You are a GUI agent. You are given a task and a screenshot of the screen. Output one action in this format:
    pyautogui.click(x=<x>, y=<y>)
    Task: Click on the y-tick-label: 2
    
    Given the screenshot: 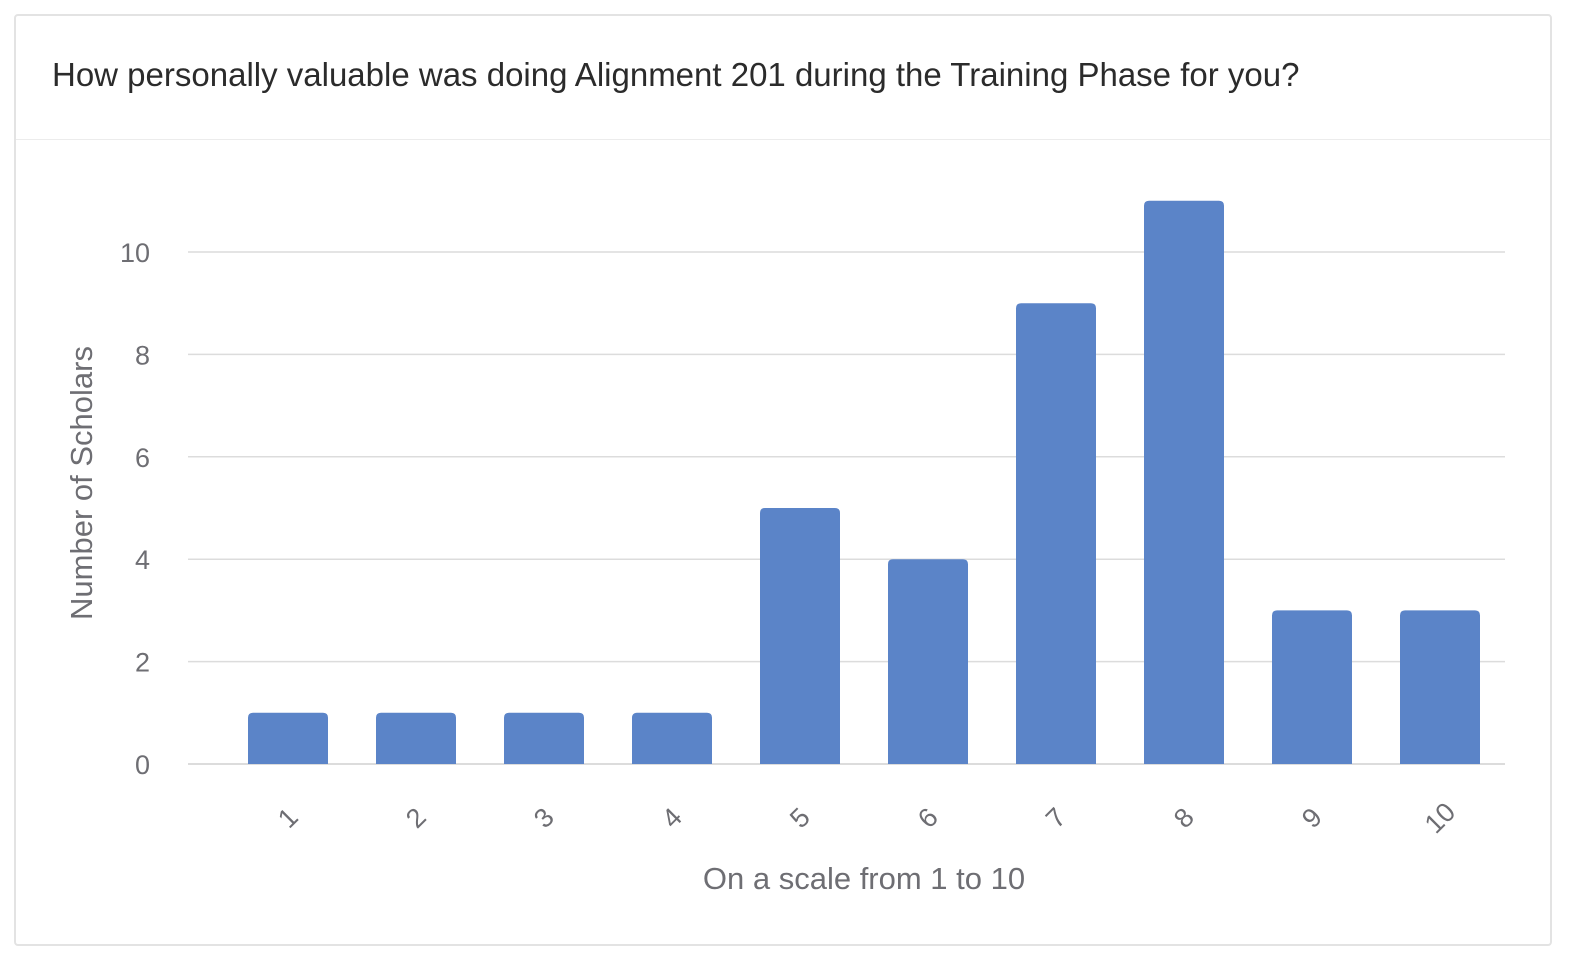 What is the action you would take?
    pyautogui.click(x=142, y=663)
    